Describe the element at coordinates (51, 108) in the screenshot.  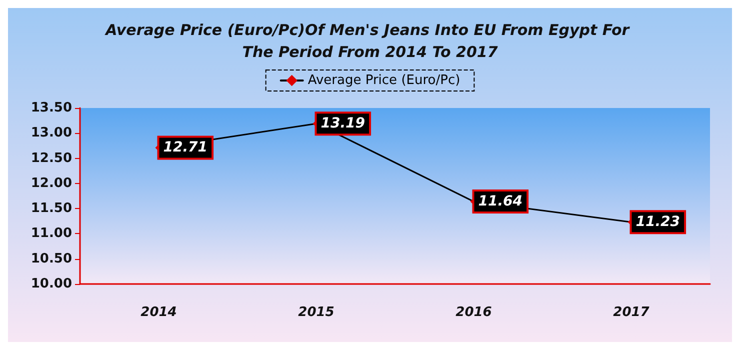
I see `y-tick-label: 13.50` at that location.